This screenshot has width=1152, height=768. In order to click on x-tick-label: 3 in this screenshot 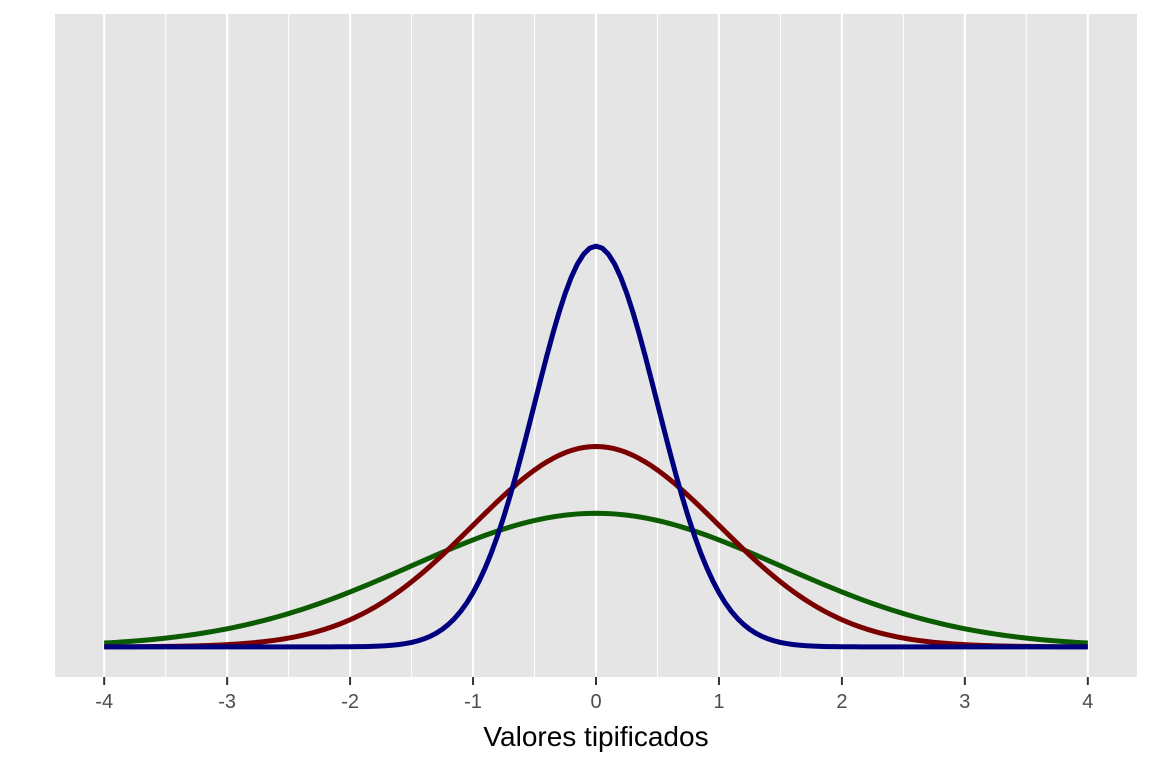, I will do `click(964, 702)`.